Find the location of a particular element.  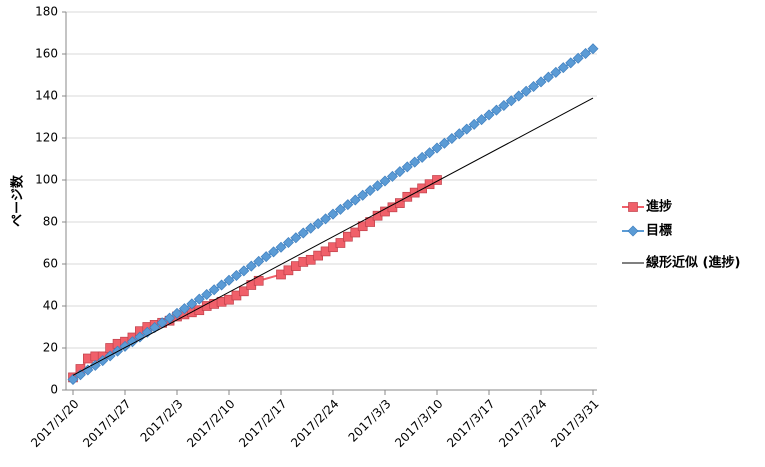

y-tick-label: 40 is located at coordinates (50, 306).